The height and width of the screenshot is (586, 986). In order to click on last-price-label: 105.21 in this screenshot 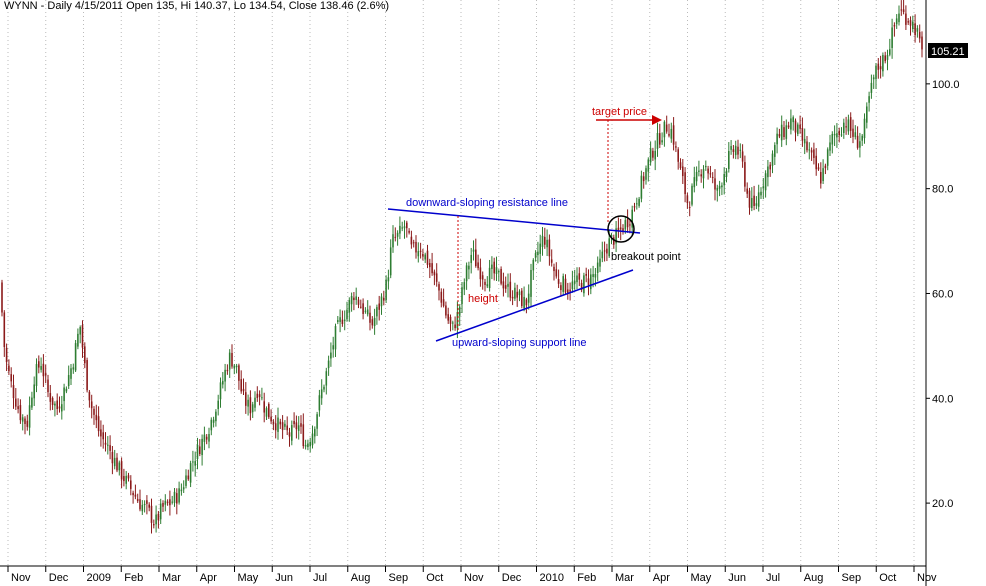, I will do `click(948, 52)`.